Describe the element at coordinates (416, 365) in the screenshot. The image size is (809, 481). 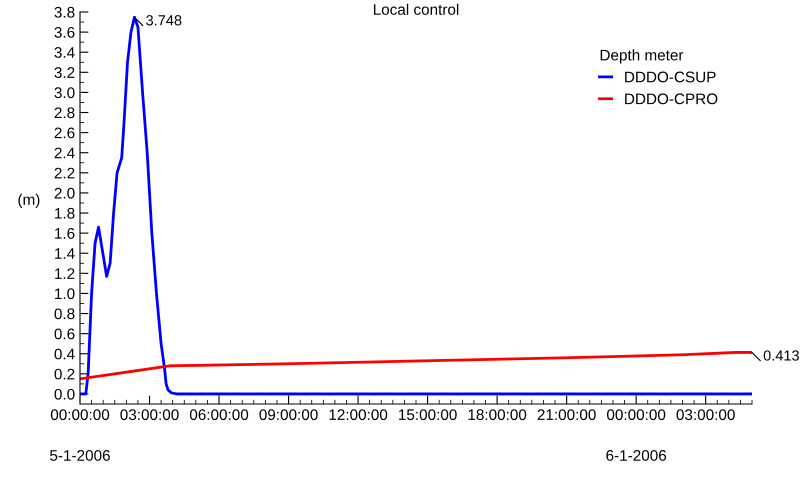
I see `line-series` at that location.